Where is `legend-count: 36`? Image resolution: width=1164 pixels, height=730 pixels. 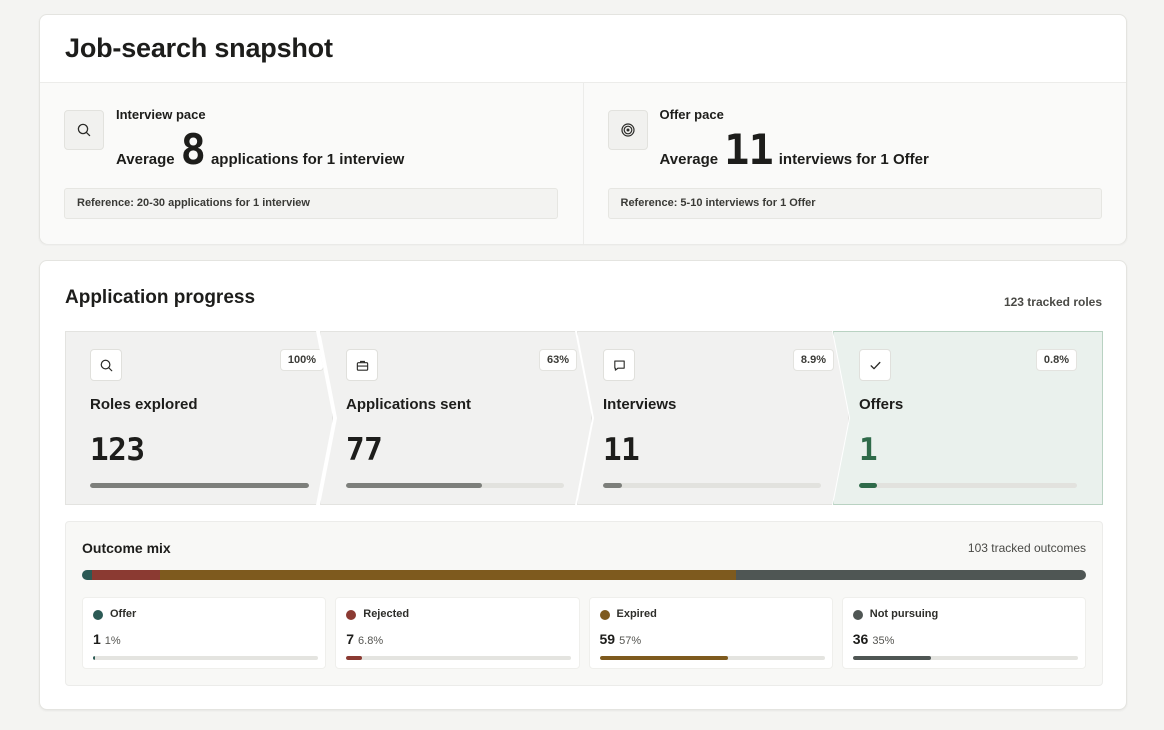 legend-count: 36 is located at coordinates (860, 639).